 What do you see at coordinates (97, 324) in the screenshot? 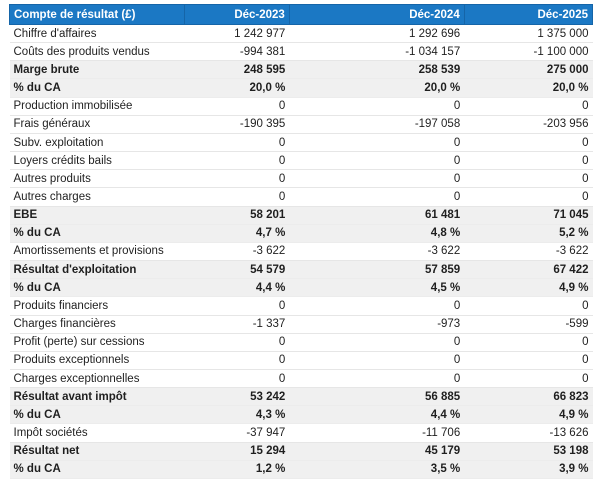
I see `row-label: Charges financières` at bounding box center [97, 324].